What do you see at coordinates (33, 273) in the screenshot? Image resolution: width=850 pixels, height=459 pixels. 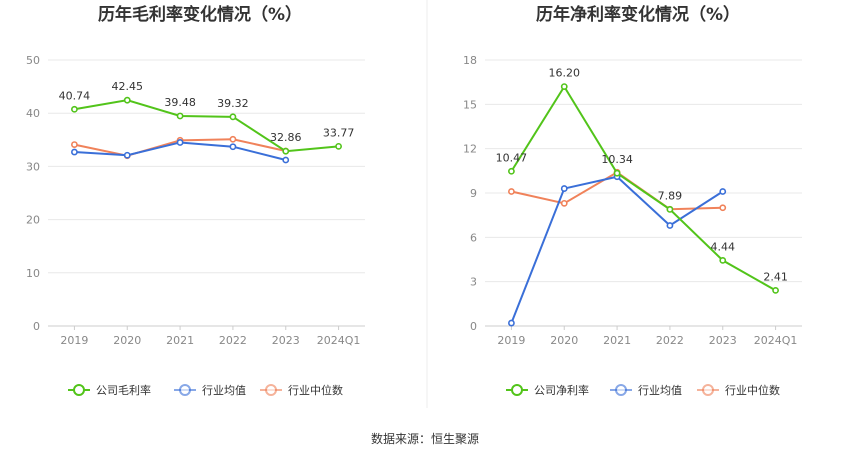 I see `y-tick-label: 10` at bounding box center [33, 273].